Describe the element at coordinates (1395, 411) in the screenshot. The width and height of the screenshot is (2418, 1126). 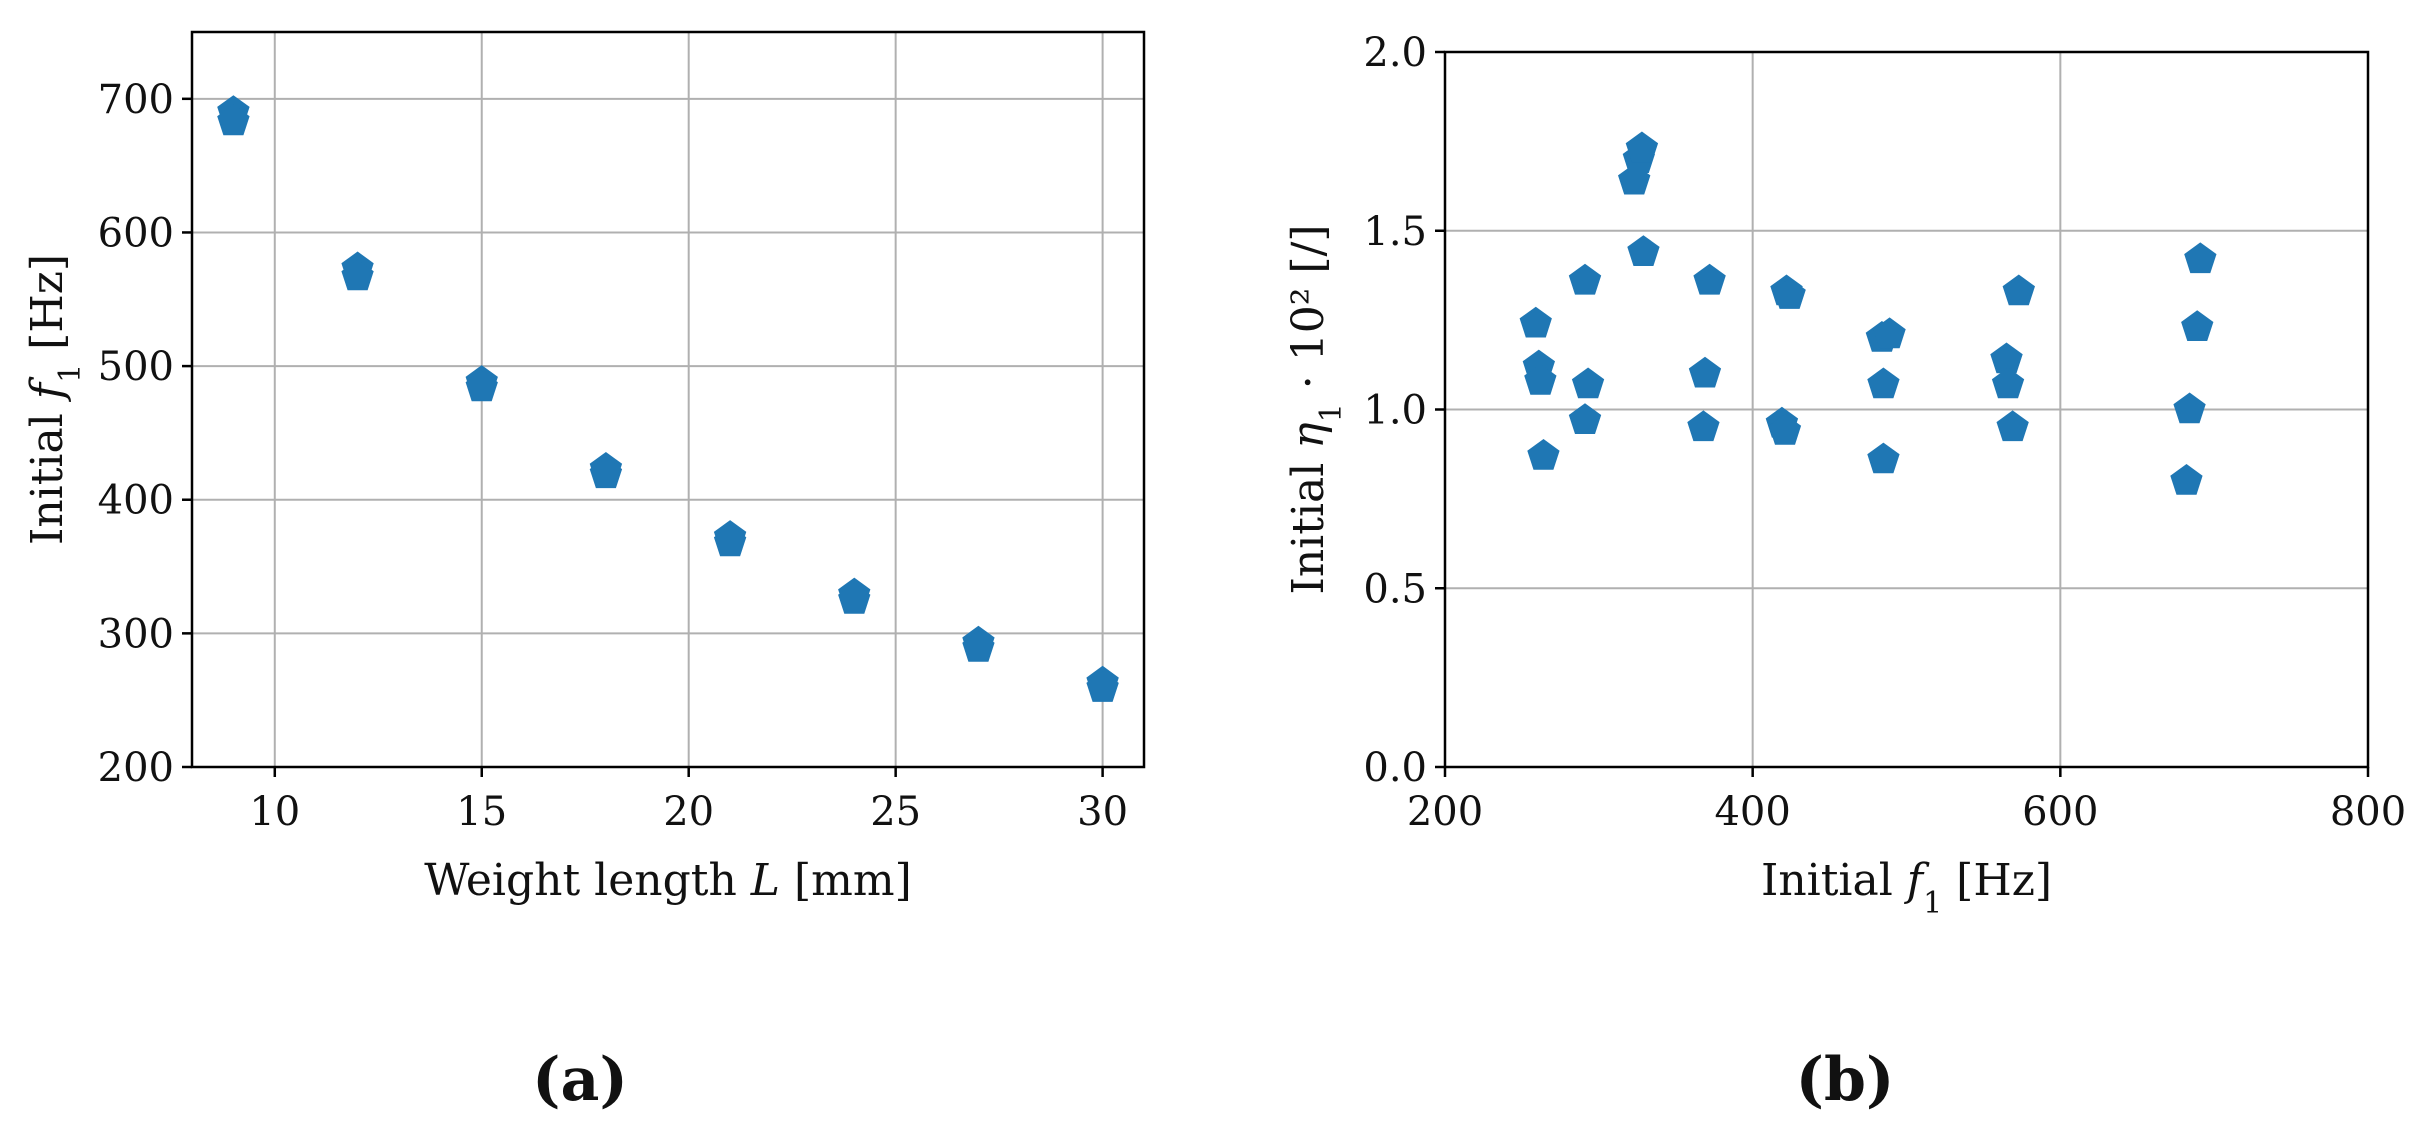
I see `b-y-tick-label: 1.0` at that location.